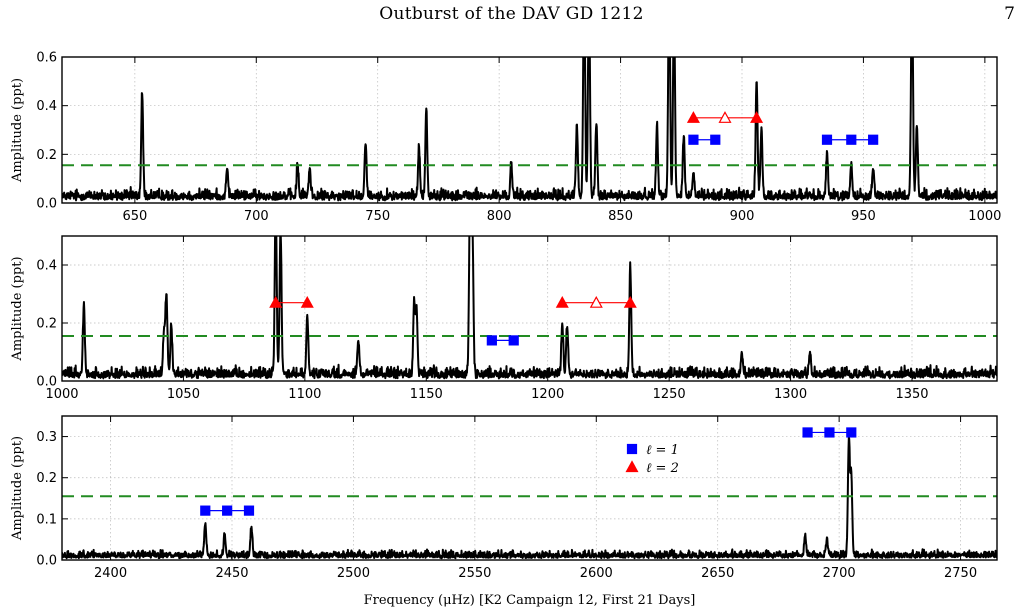 Image resolution: width=1023 pixels, height=615 pixels. Describe the element at coordinates (511, 14) in the screenshot. I see `page-header-title: Outburst of the DAV GD 1212` at that location.